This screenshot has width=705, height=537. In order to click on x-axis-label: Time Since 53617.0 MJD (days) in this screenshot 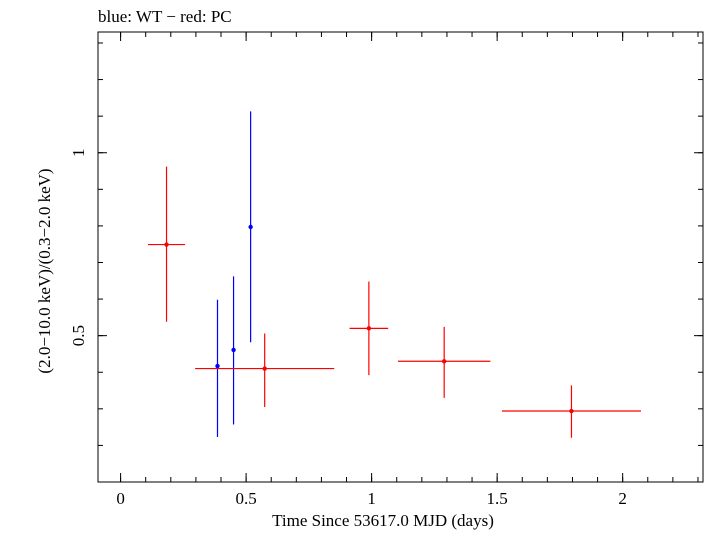, I will do `click(383, 520)`.